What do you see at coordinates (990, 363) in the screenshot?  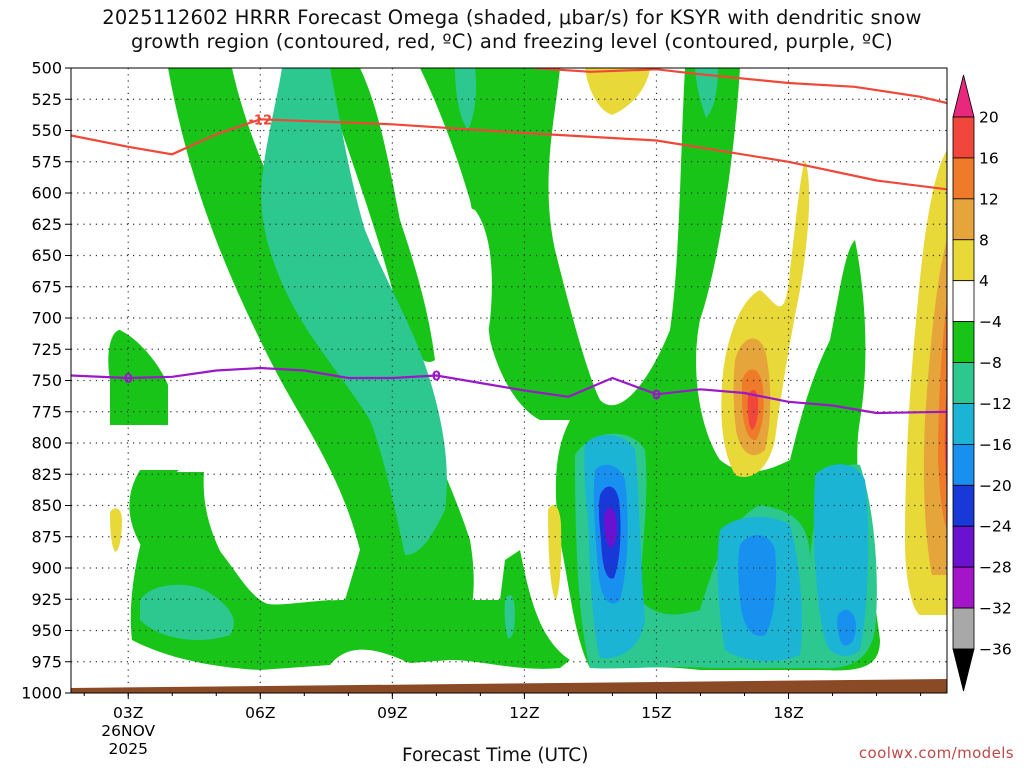 I see `colorbar-label: −8` at bounding box center [990, 363].